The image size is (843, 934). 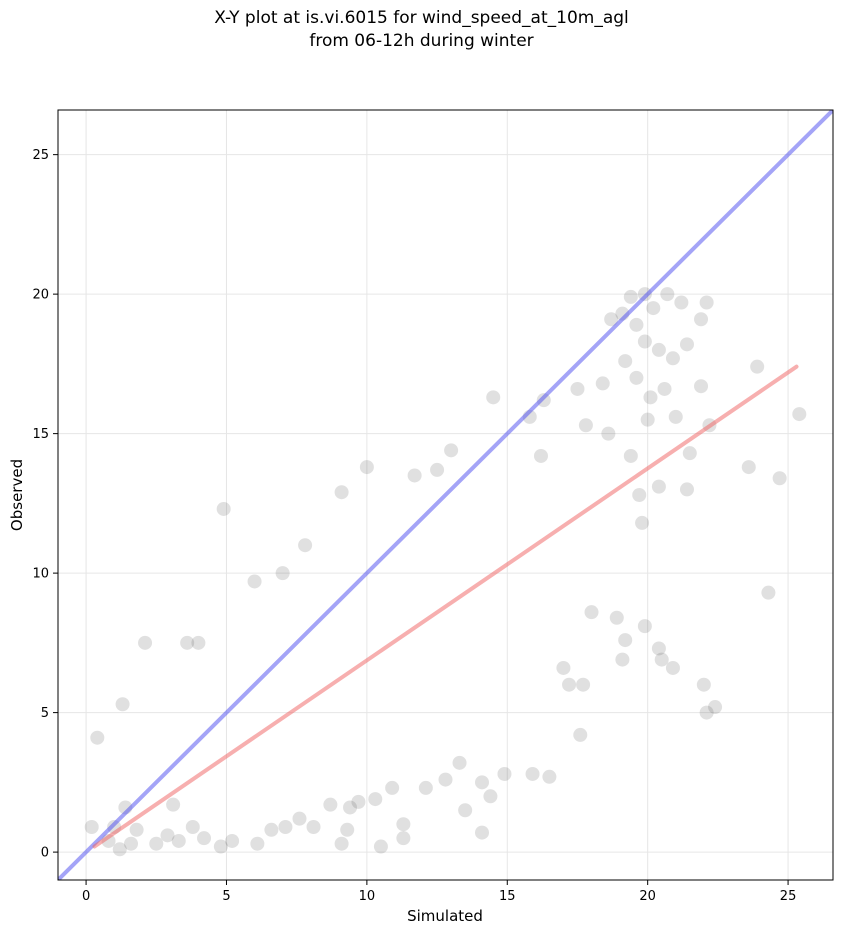 I want to click on y-tick-label: 15, so click(x=40, y=434).